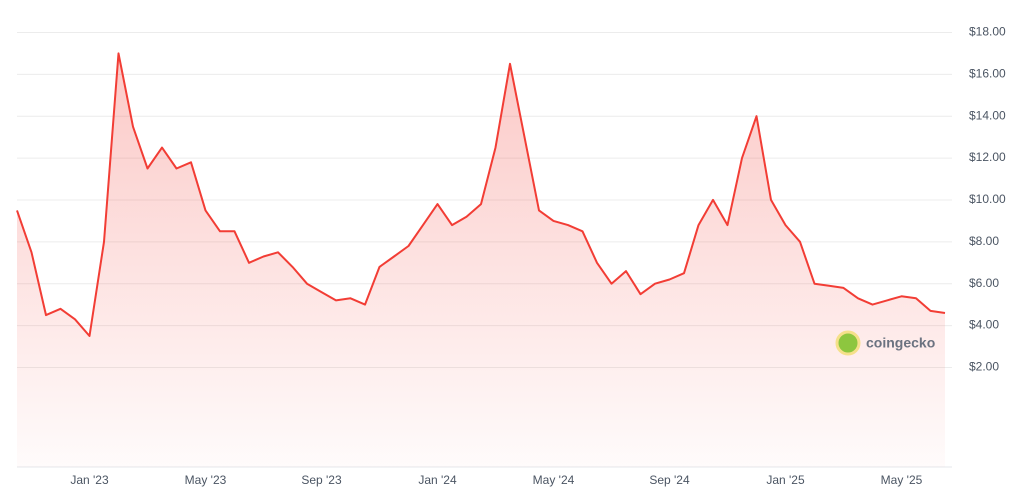  I want to click on y-tick-label: $16.00, so click(987, 73).